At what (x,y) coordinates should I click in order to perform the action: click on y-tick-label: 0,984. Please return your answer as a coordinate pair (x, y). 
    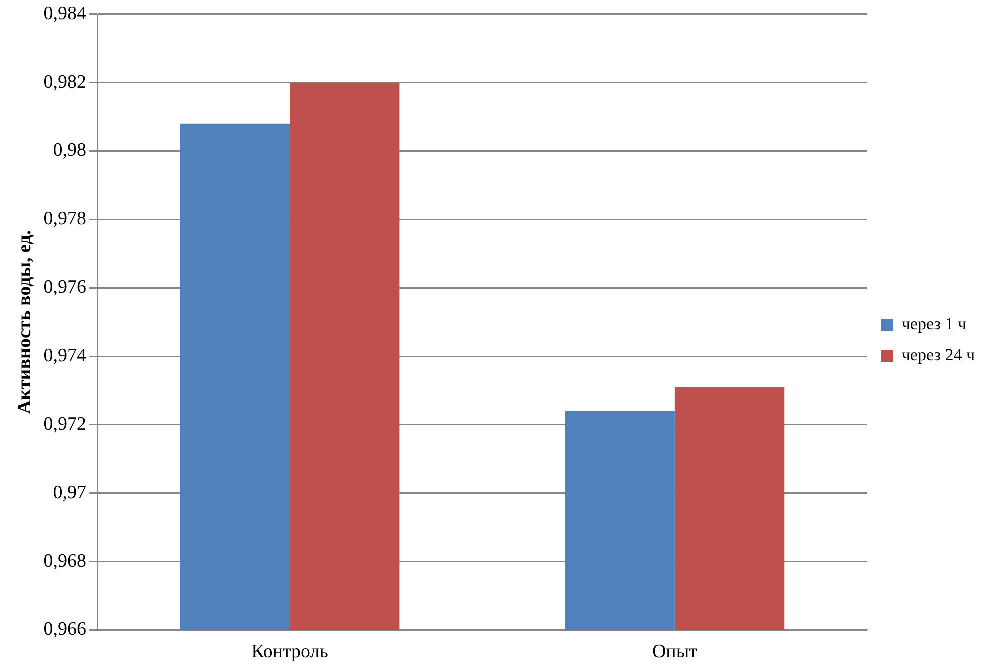
    Looking at the image, I should click on (66, 13).